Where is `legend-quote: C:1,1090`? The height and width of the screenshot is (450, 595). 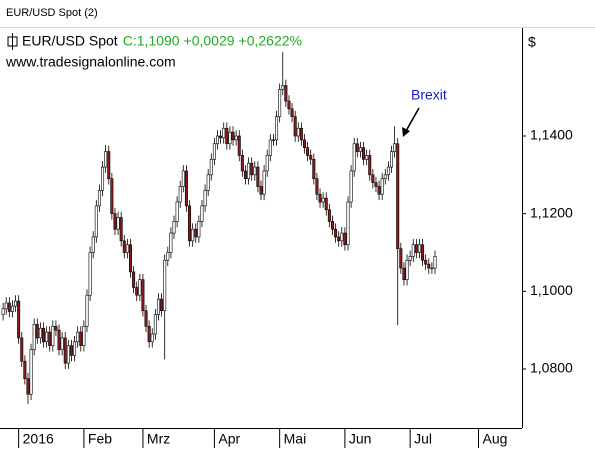
legend-quote: C:1,1090 is located at coordinates (151, 41).